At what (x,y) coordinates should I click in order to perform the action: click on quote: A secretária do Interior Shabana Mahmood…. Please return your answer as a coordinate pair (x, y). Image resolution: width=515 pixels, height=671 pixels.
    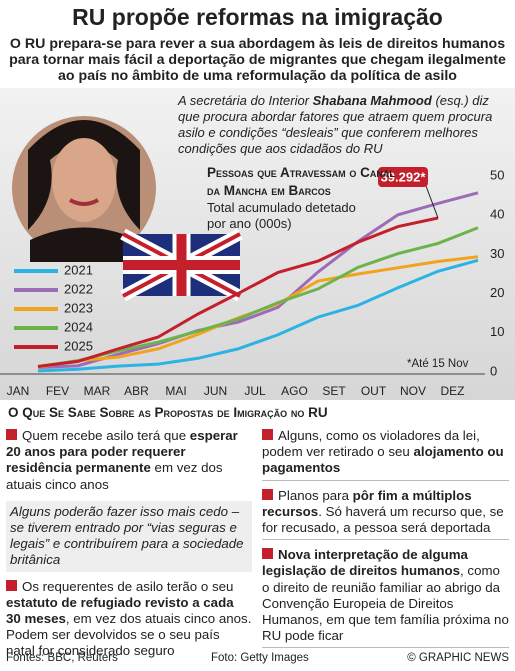
    Looking at the image, I should click on (344, 125).